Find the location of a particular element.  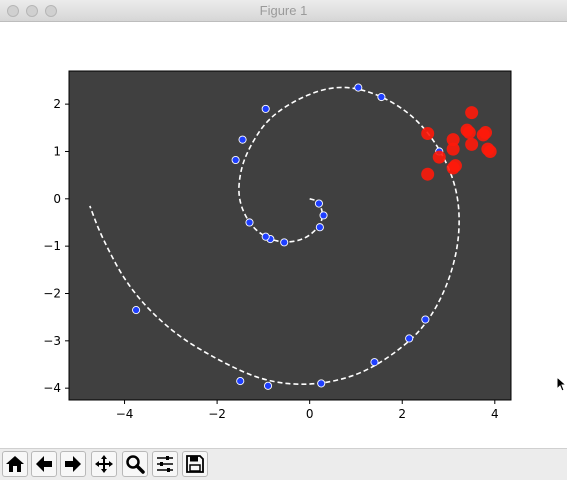

arrow-right-icon is located at coordinates (73, 464).